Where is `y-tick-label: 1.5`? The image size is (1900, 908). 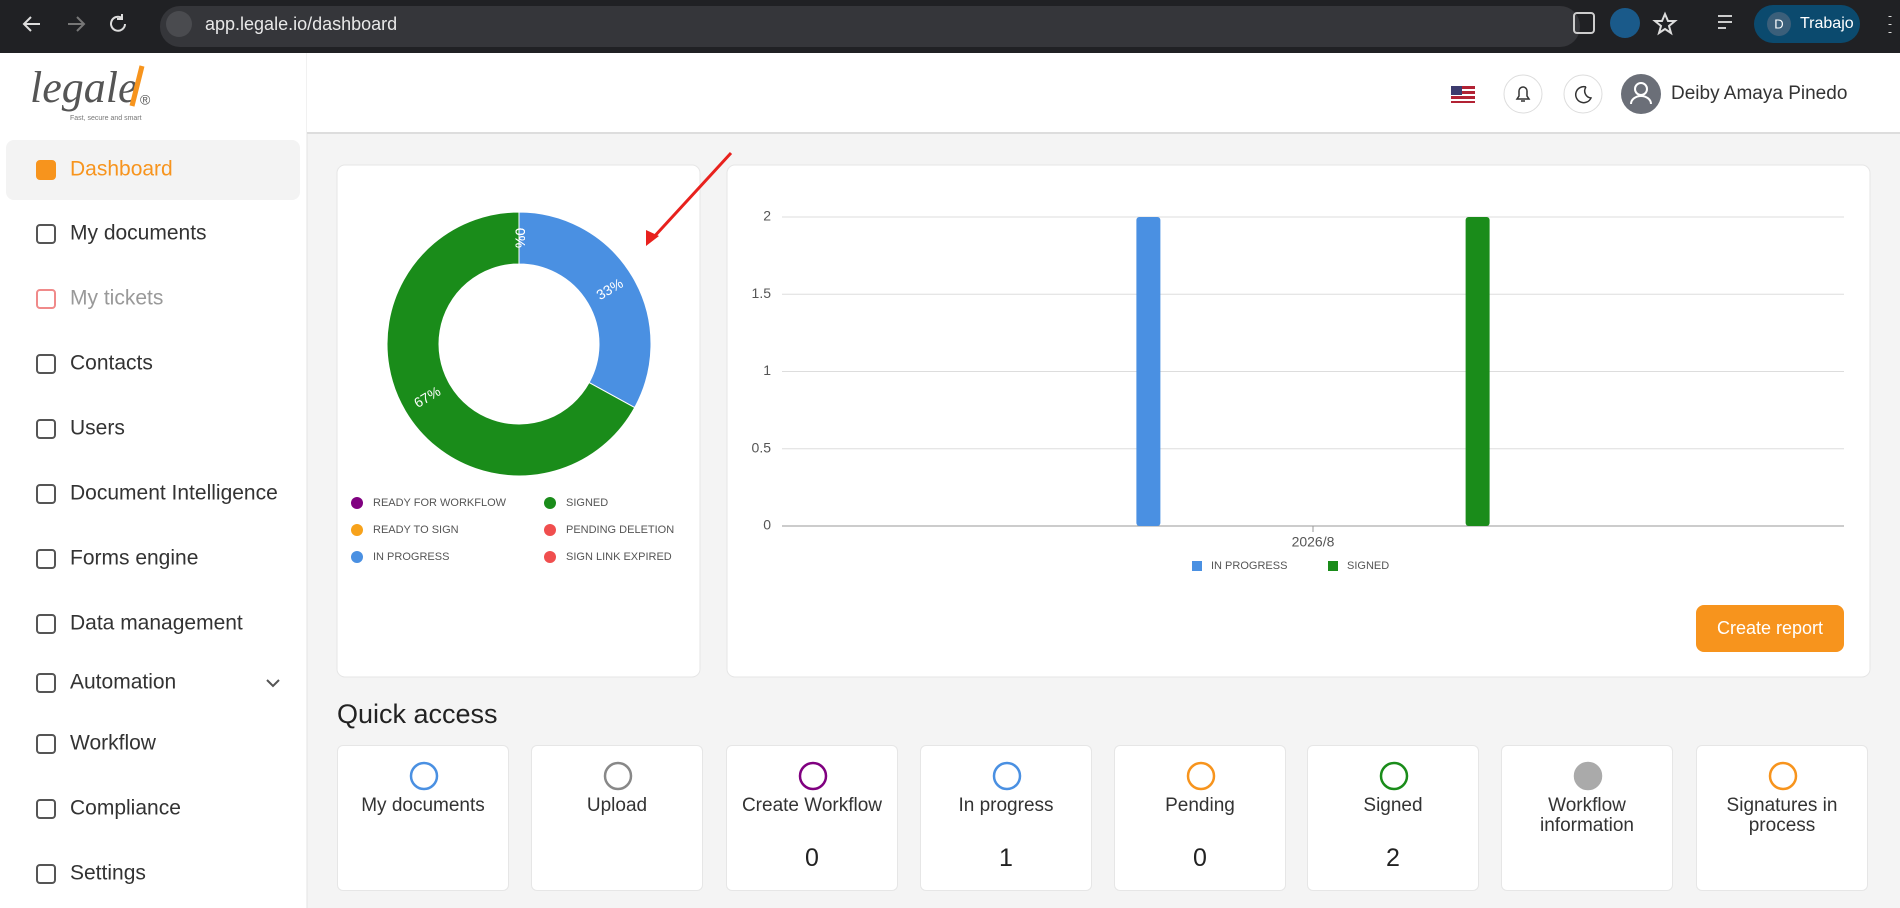 y-tick-label: 1.5 is located at coordinates (762, 293).